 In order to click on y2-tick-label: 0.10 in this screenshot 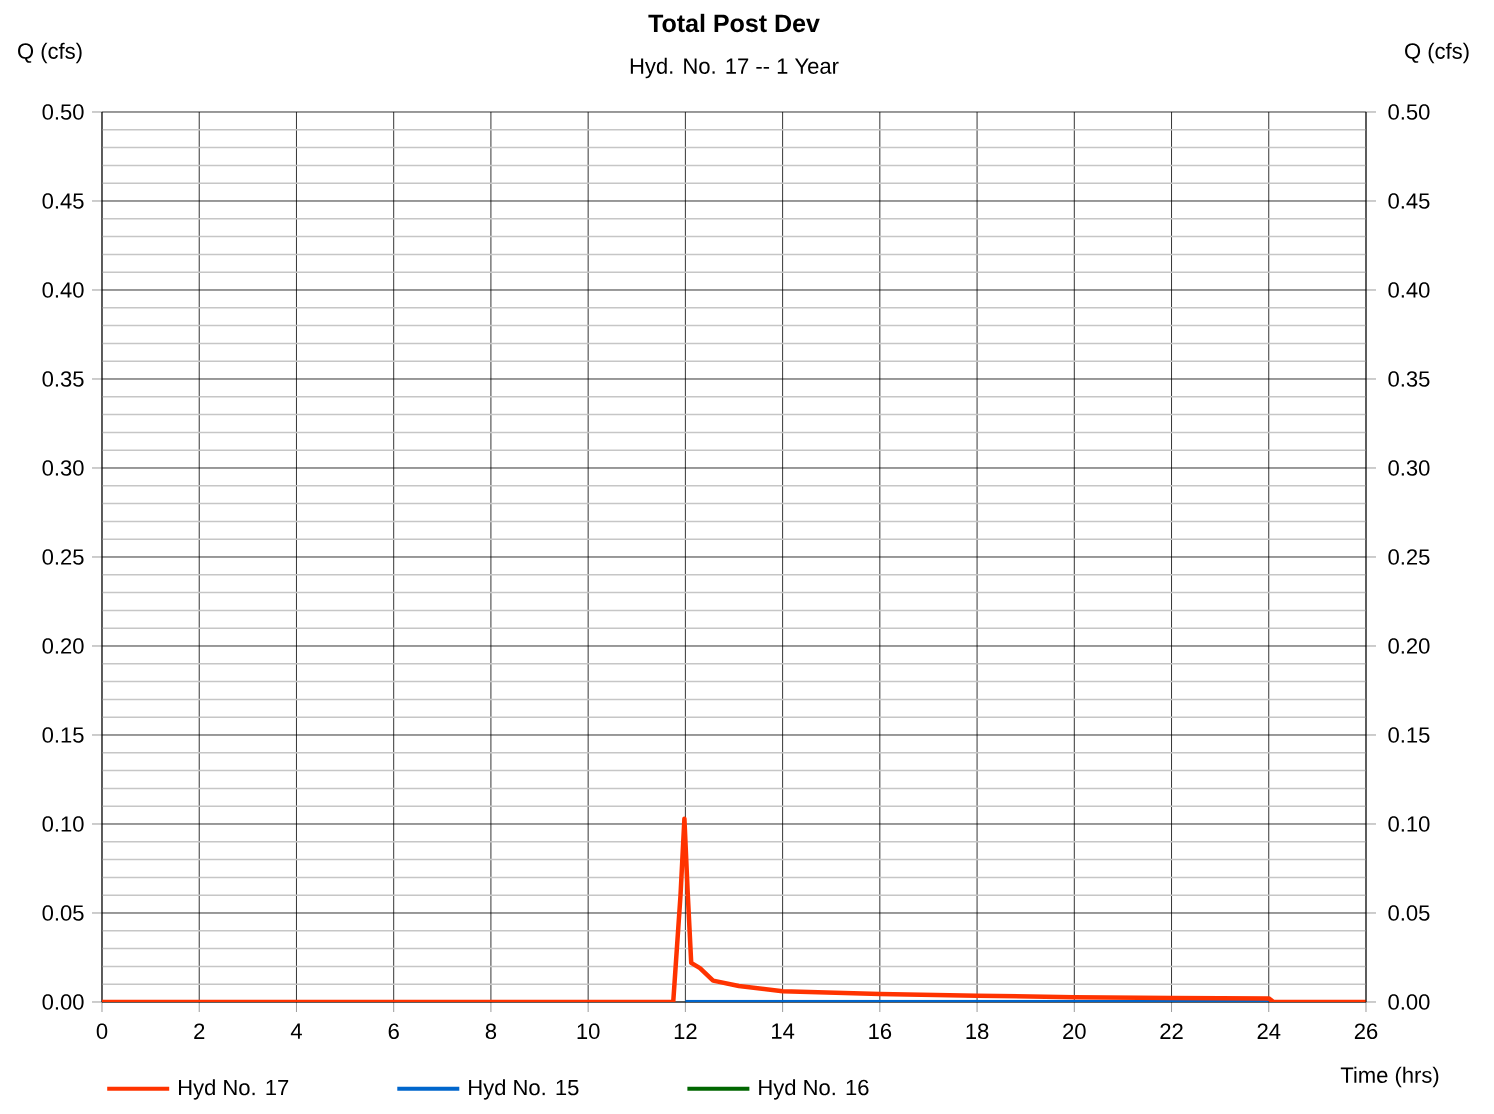, I will do `click(1409, 824)`.